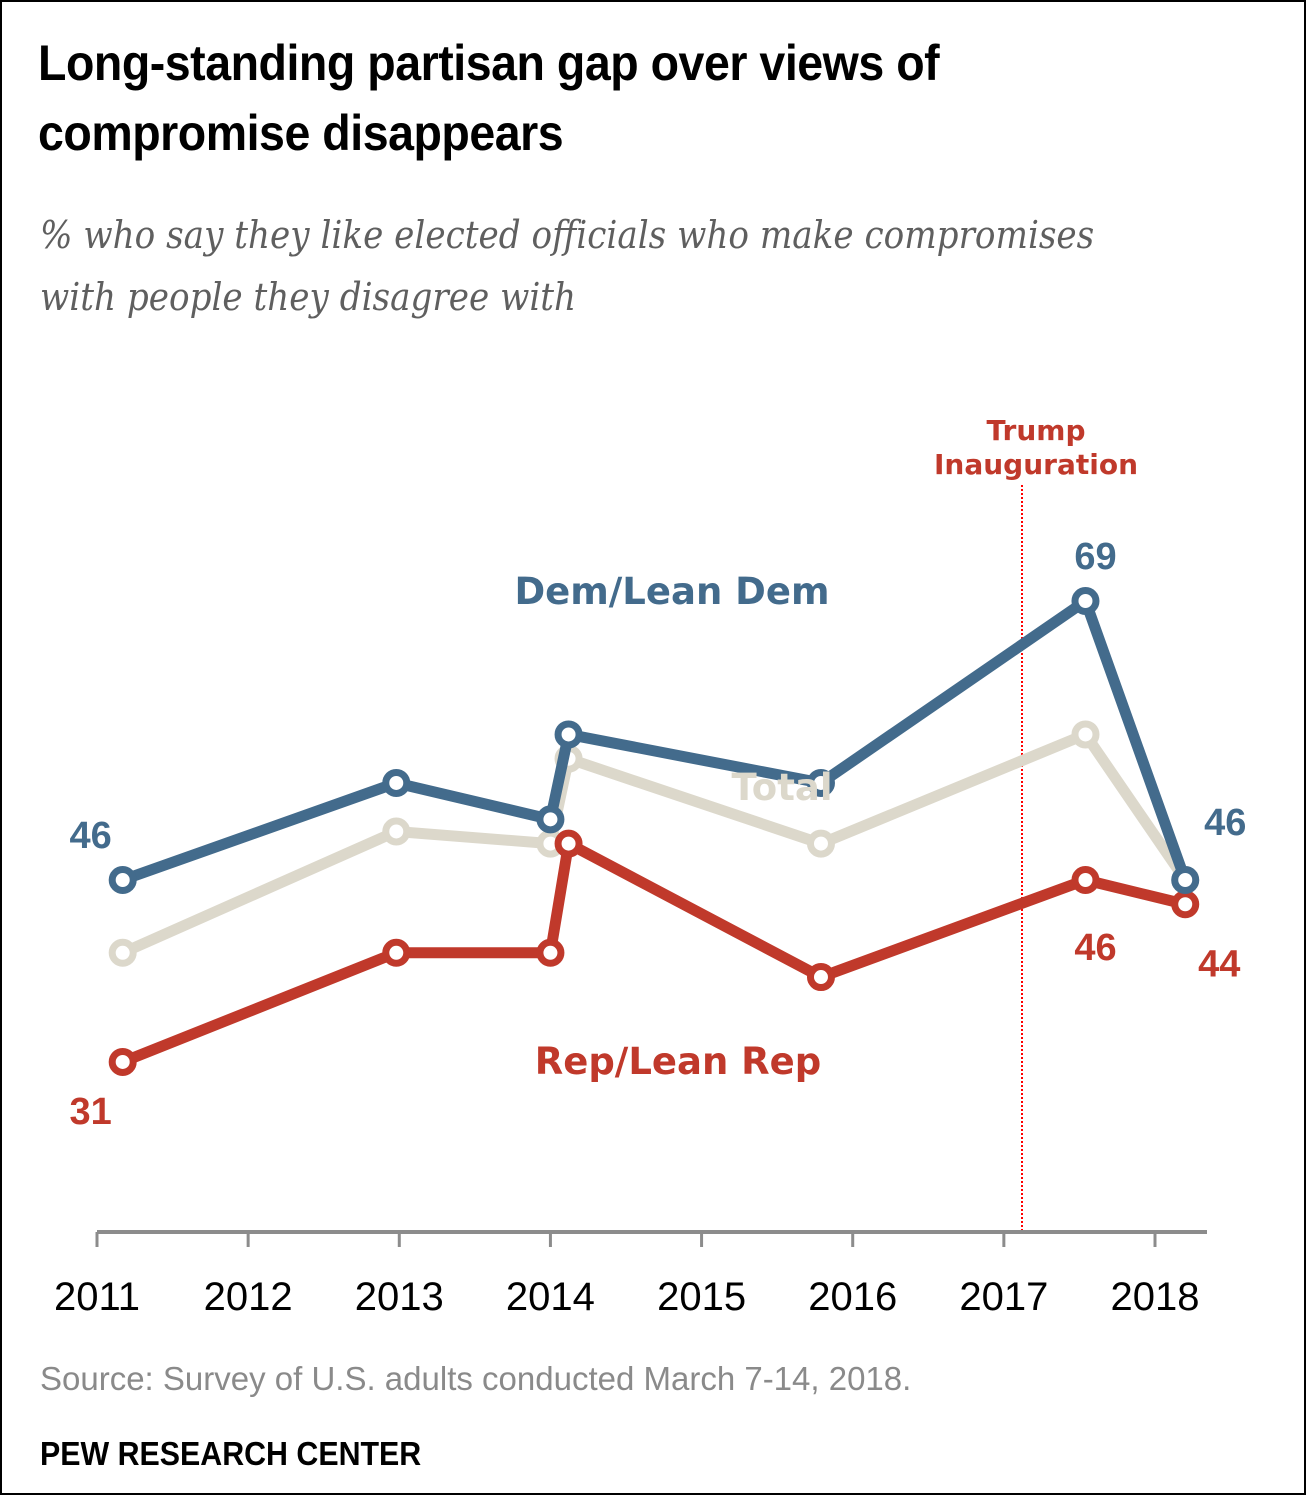  What do you see at coordinates (671, 591) in the screenshot?
I see `series-label-dem: Dem/Lean Dem` at bounding box center [671, 591].